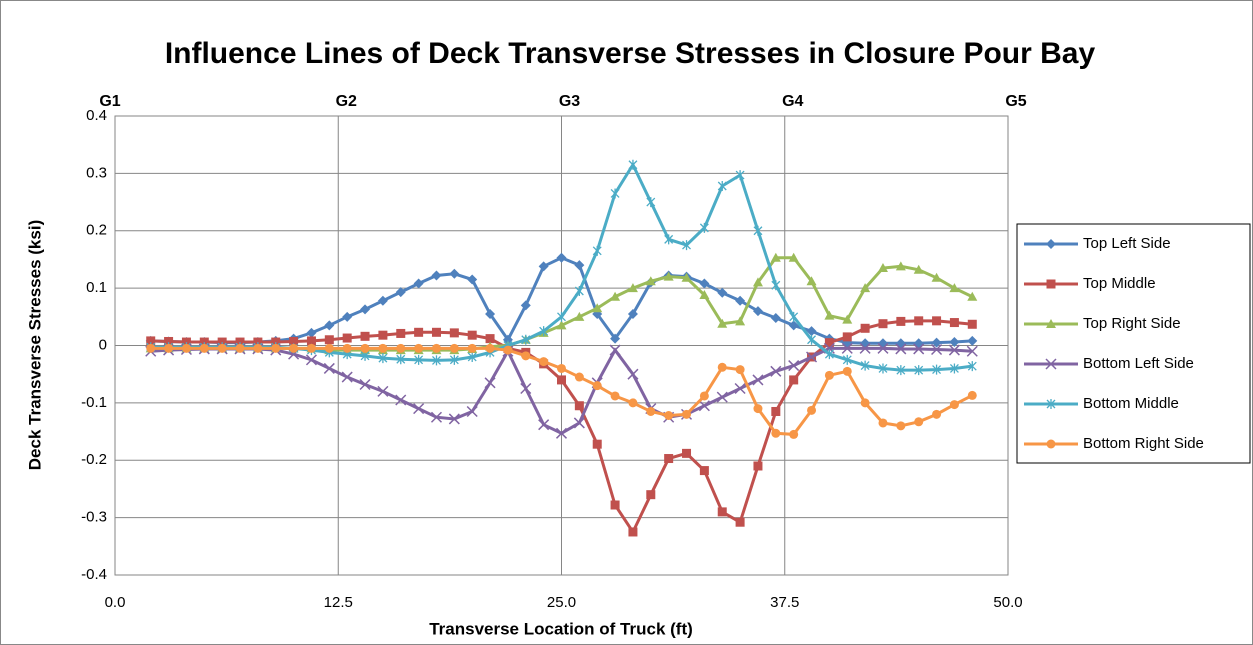  What do you see at coordinates (94, 402) in the screenshot?
I see `y-tick-label: -0.1` at bounding box center [94, 402].